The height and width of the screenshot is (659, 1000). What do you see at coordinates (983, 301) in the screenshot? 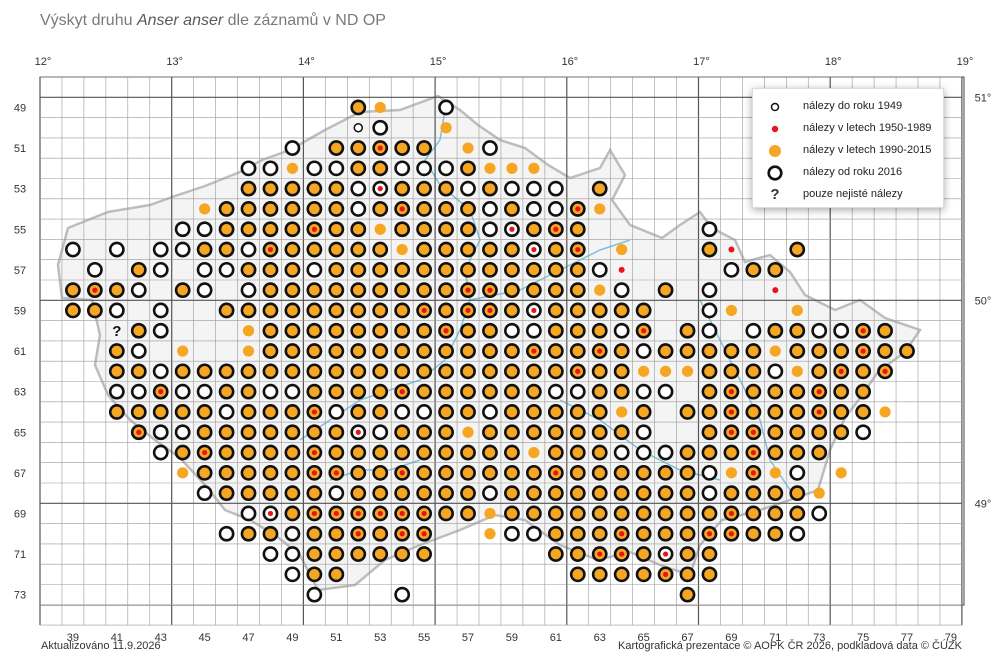
I see `latitude-label: 50°` at bounding box center [983, 301].